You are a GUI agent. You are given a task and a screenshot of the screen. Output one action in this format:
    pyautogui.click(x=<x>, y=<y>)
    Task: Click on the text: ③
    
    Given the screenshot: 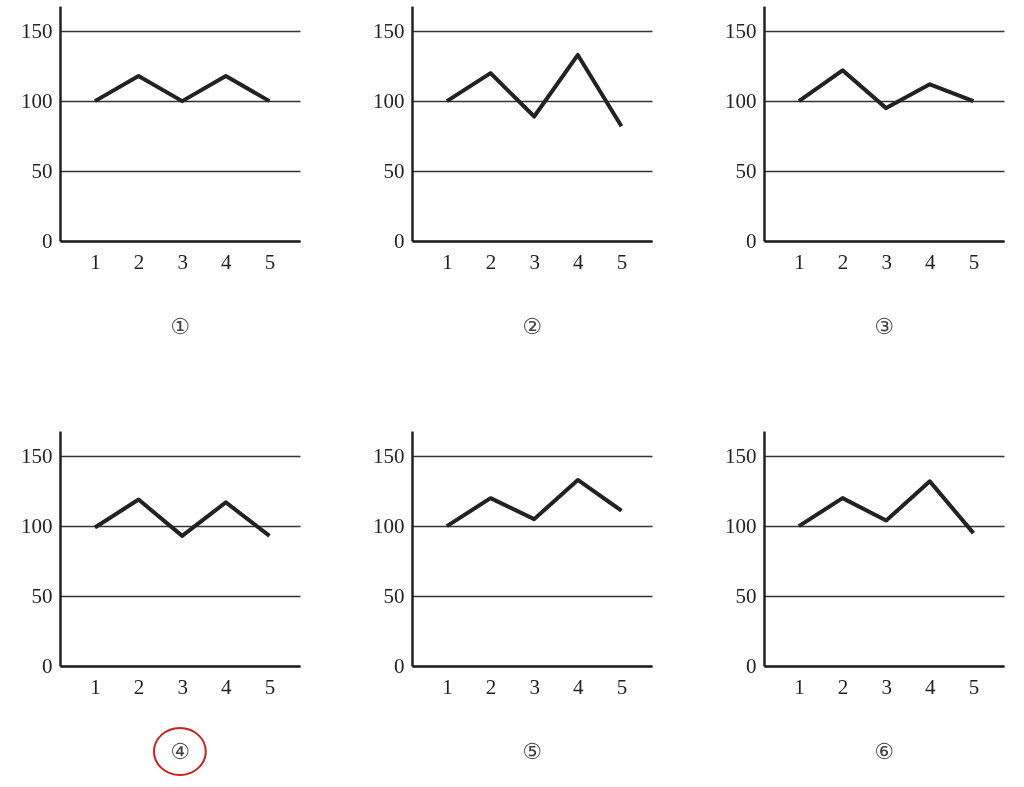 What is the action you would take?
    pyautogui.click(x=884, y=326)
    